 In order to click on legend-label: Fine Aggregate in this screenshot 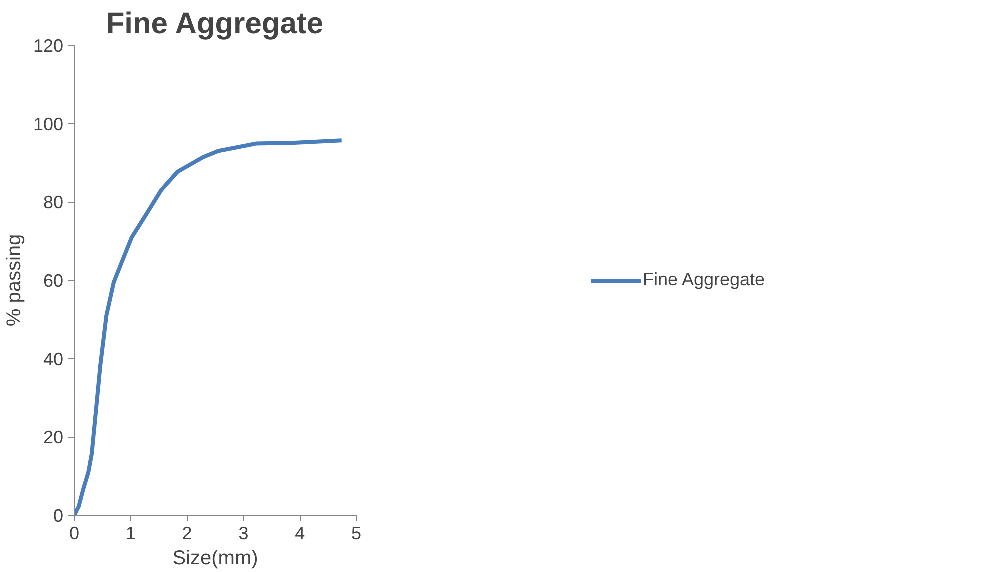, I will do `click(704, 280)`.